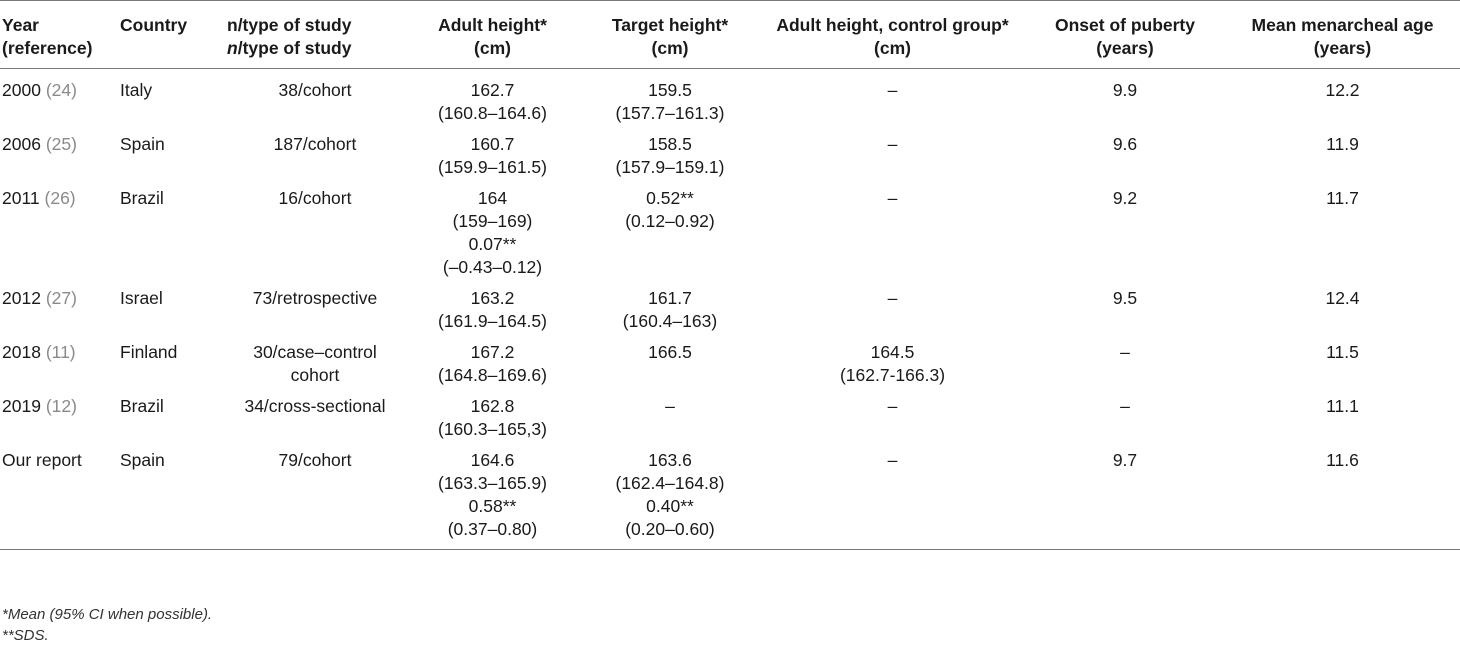 This screenshot has width=1460, height=647. I want to click on cell-onset-puberty: 9.2, so click(1125, 198).